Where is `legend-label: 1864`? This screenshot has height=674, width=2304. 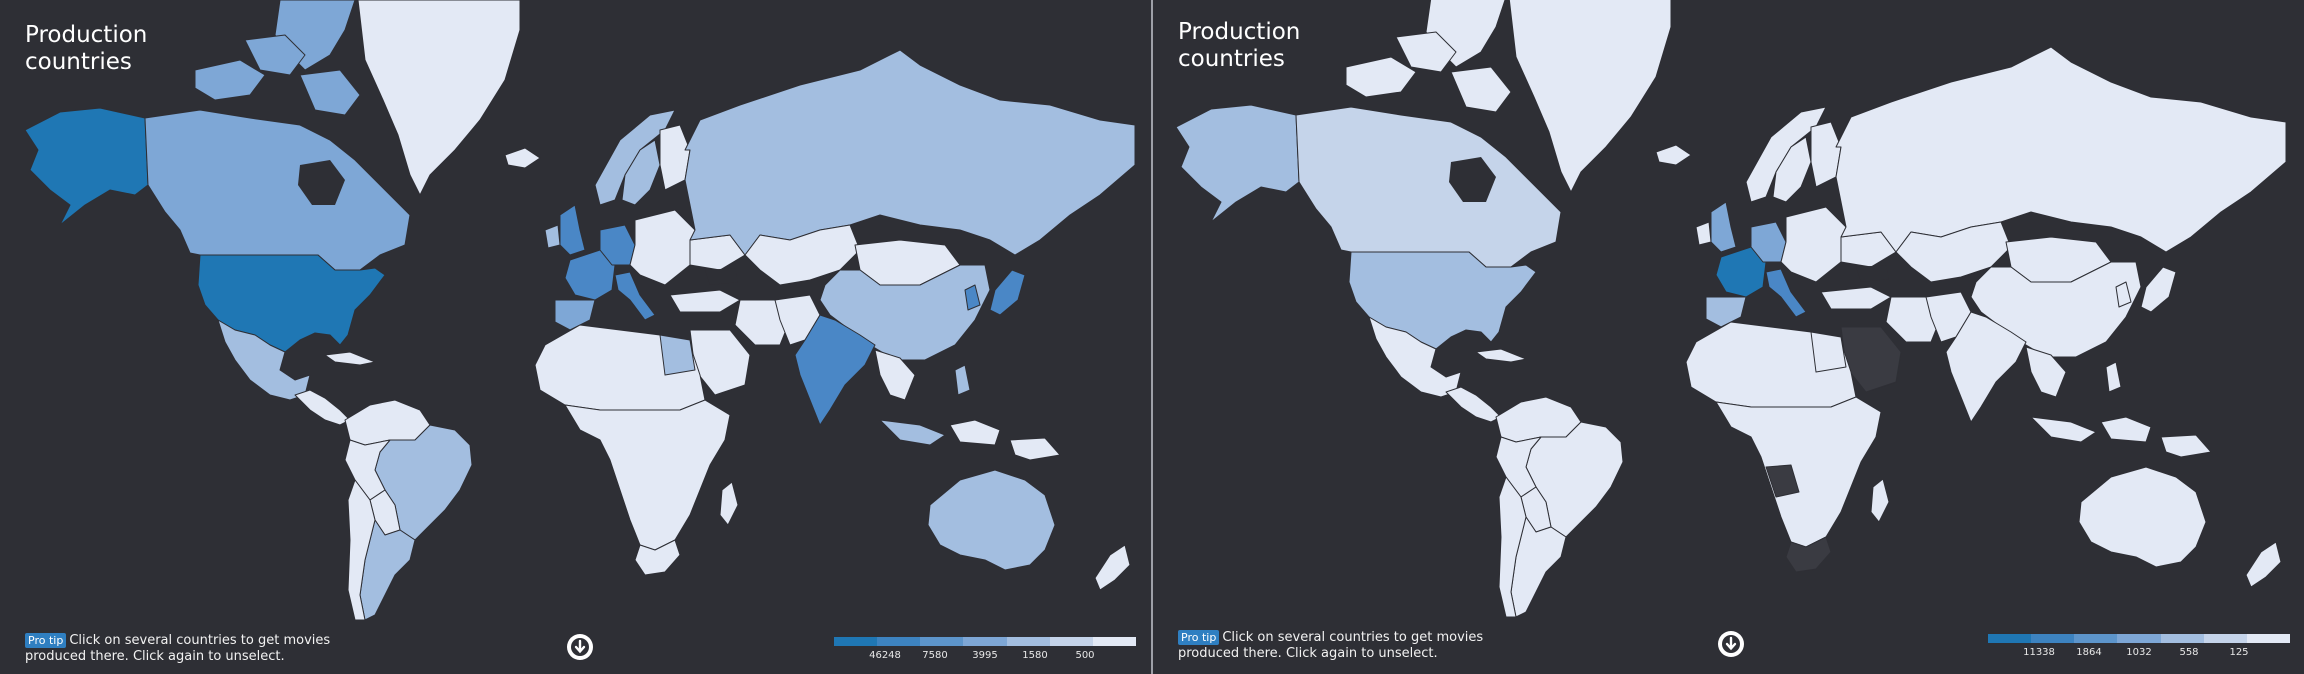
legend-label: 1864 is located at coordinates (2089, 652).